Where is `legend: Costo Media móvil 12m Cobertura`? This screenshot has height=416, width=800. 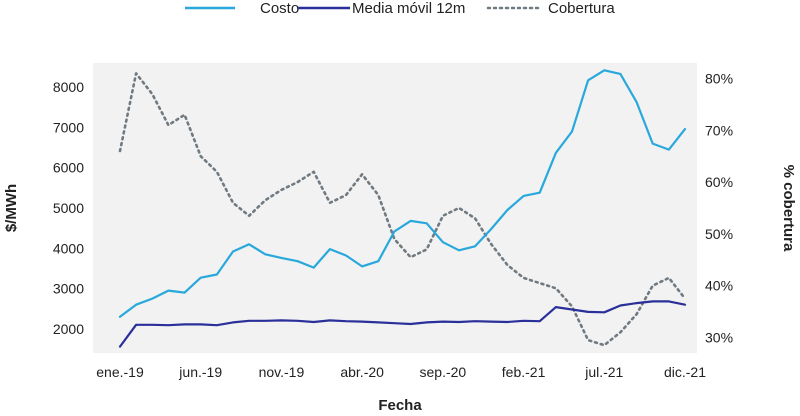
legend: Costo Media móvil 12m Cobertura is located at coordinates (400, 8).